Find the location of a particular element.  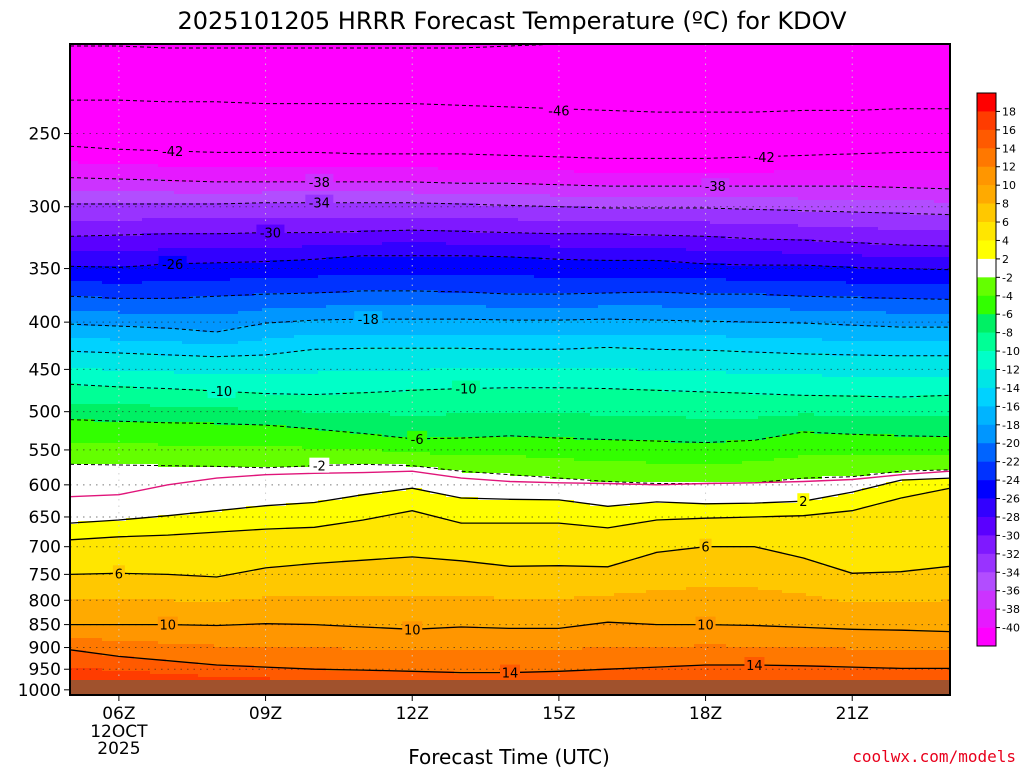

y-tick-label: 400 is located at coordinates (45, 323).